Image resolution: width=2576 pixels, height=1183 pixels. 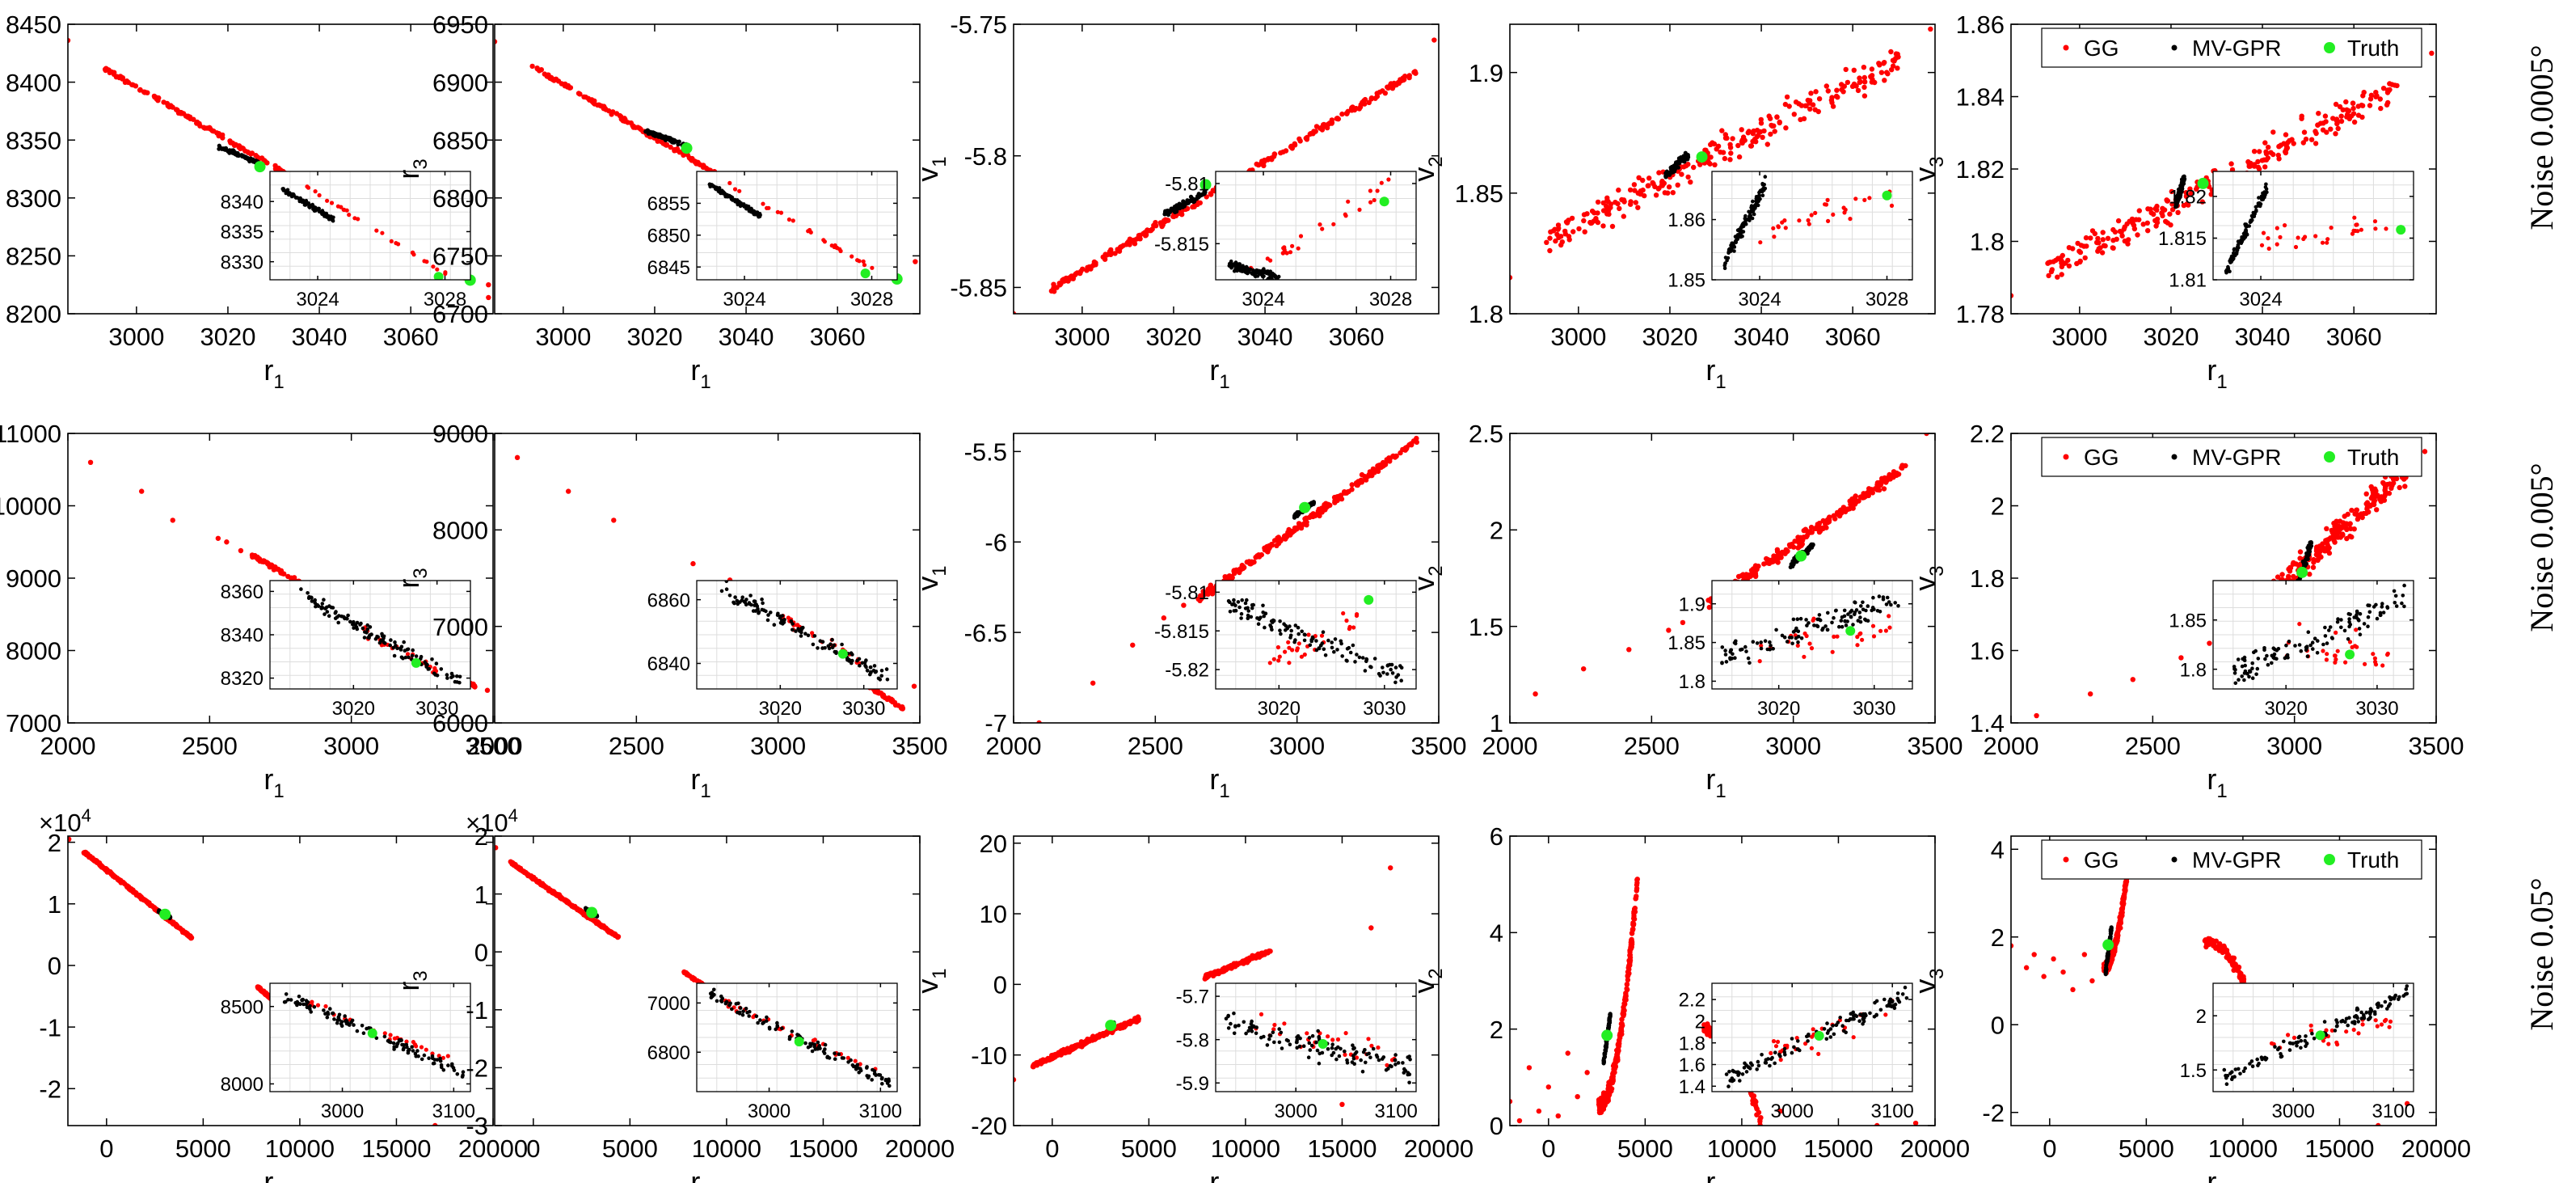 What do you see at coordinates (33, 198) in the screenshot?
I see `r1c1-ytick-2: 8300` at bounding box center [33, 198].